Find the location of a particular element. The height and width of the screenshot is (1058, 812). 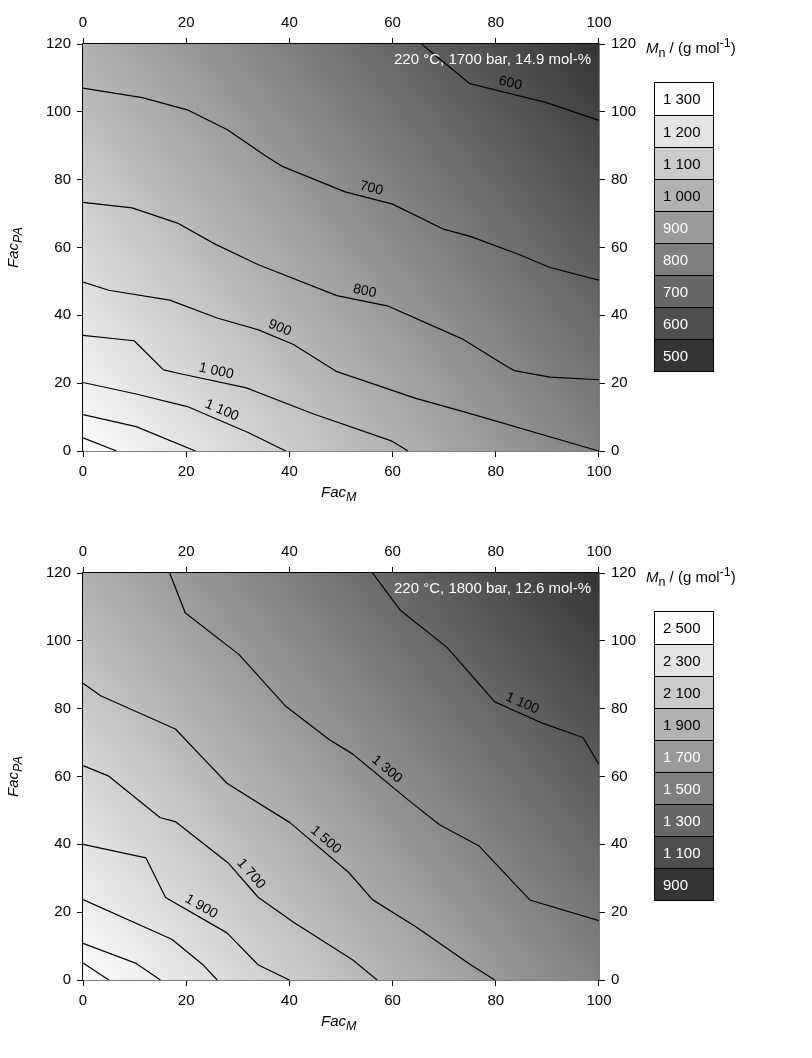

annotation: 220 °C, 1800 bar, 12.6 mol-% is located at coordinates (492, 587).